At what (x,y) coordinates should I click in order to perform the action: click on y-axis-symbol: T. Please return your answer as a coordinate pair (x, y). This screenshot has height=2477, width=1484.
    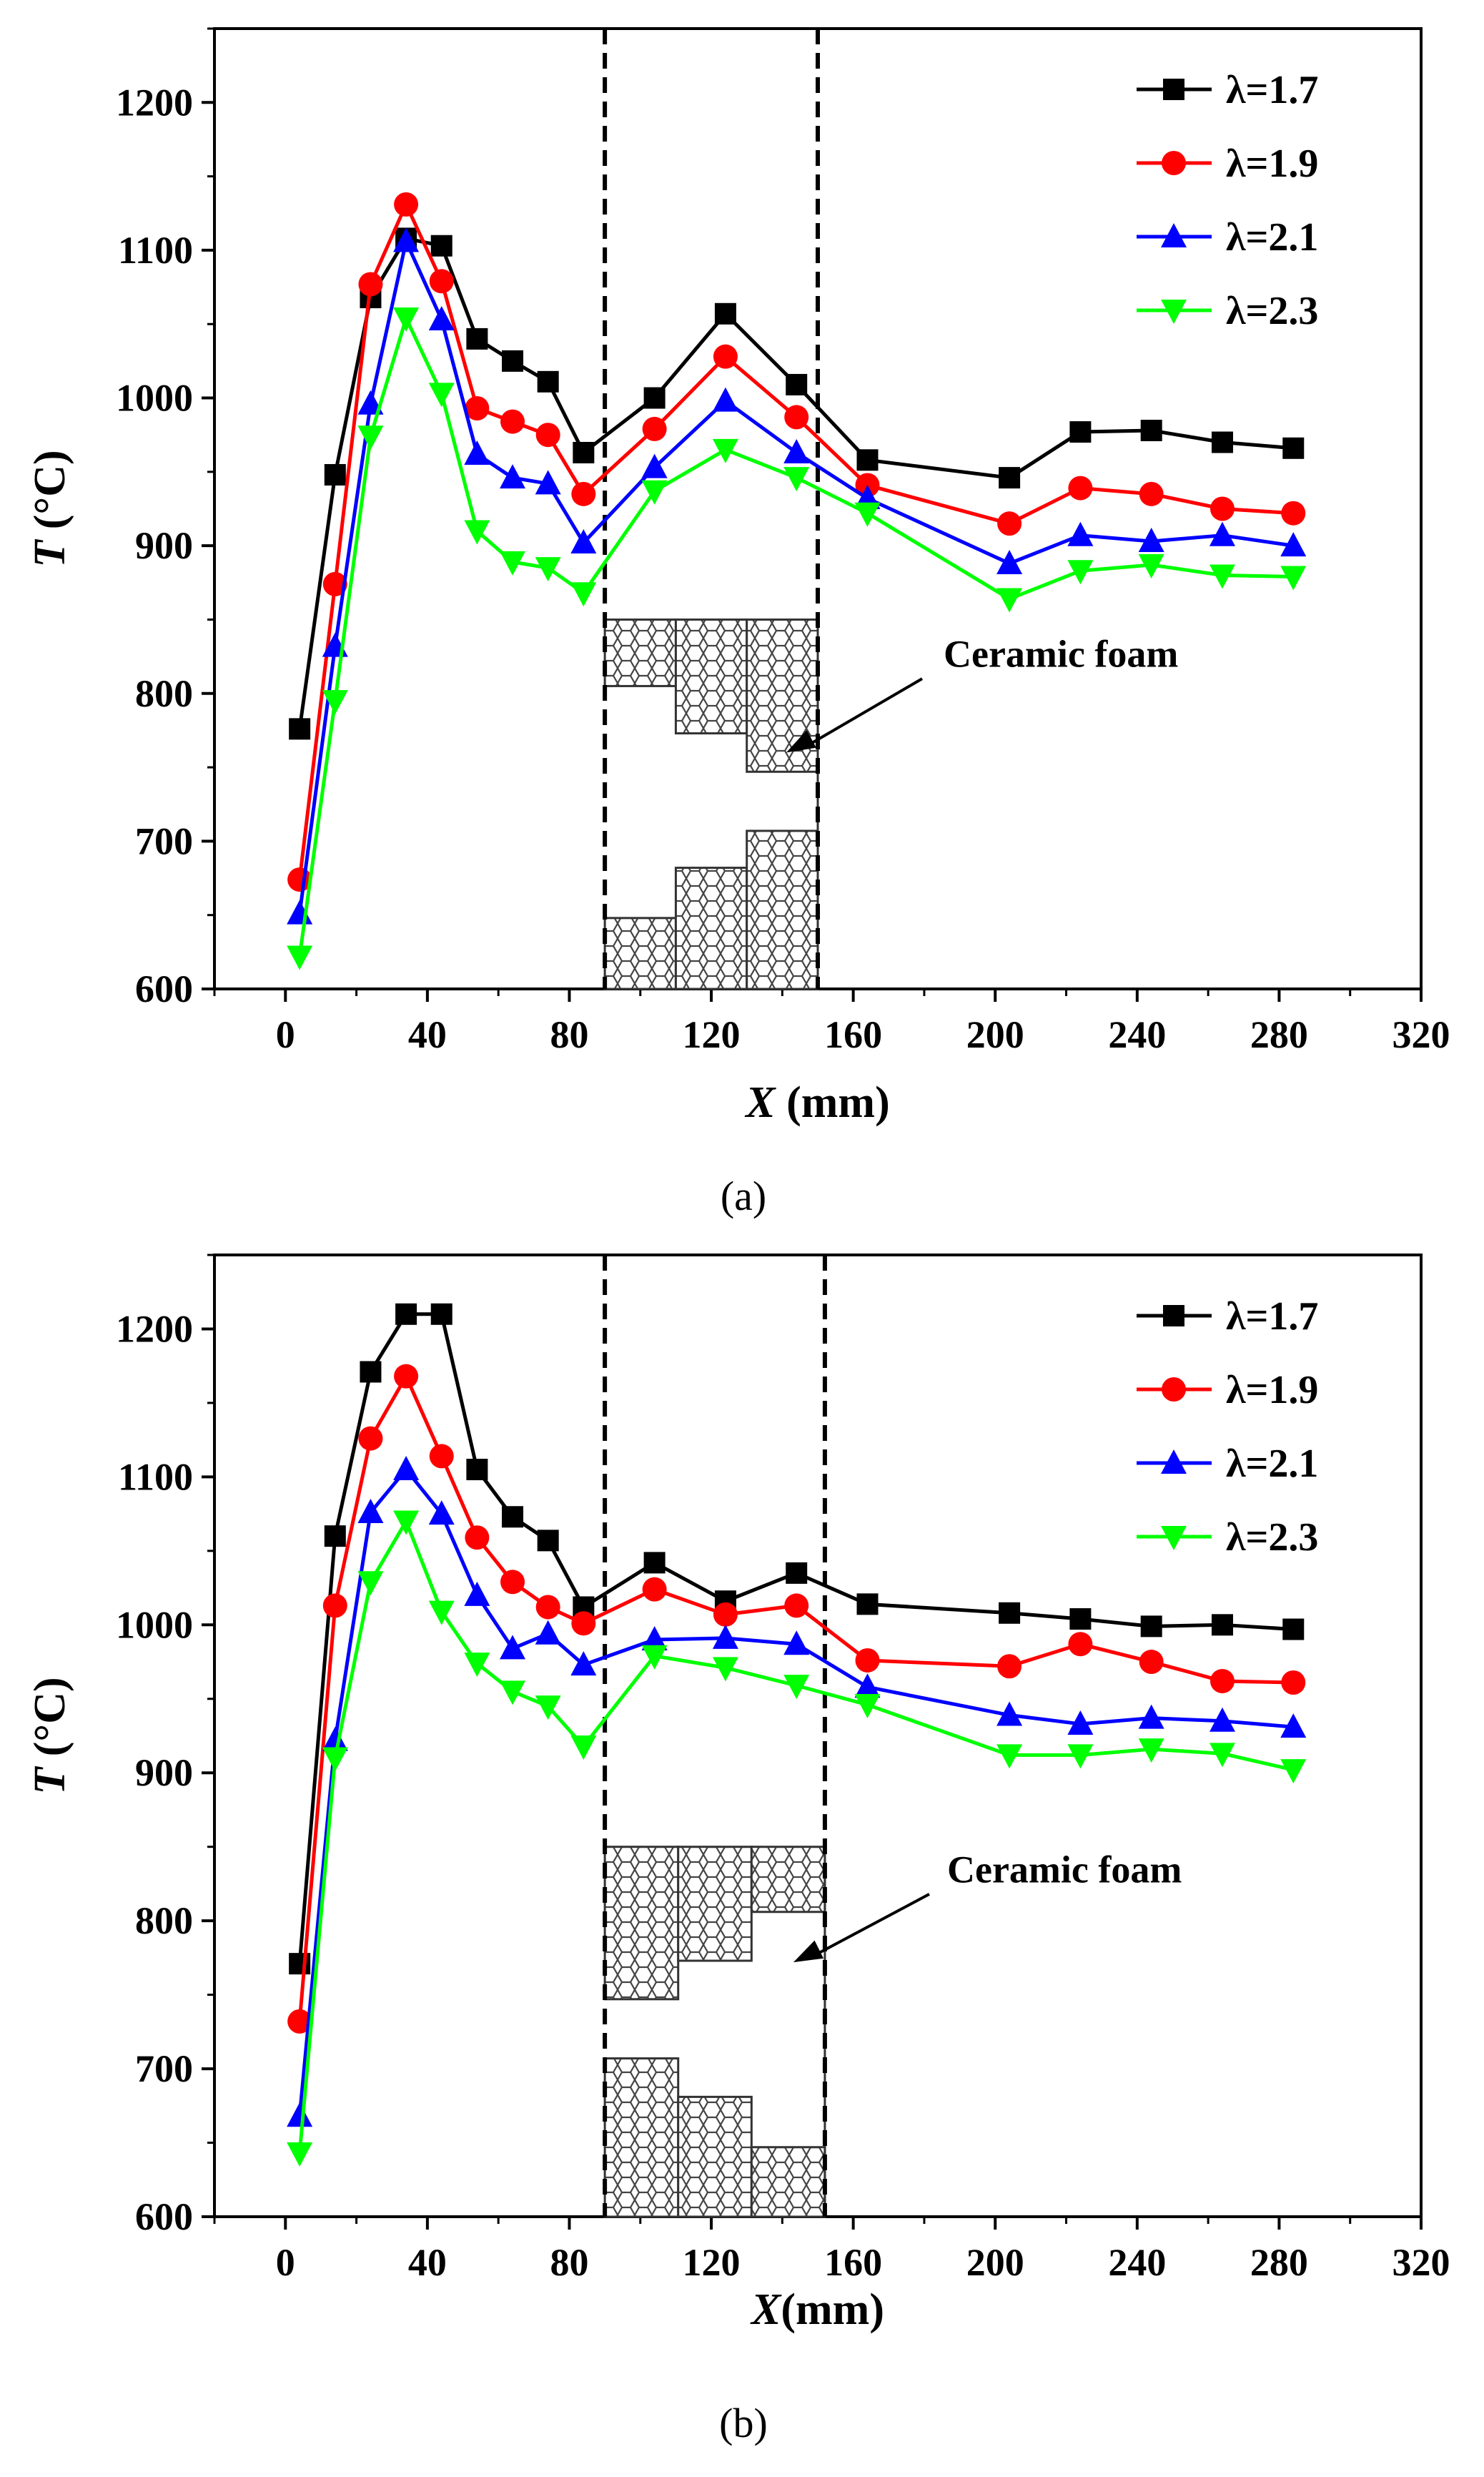
    Looking at the image, I should click on (50, 1780).